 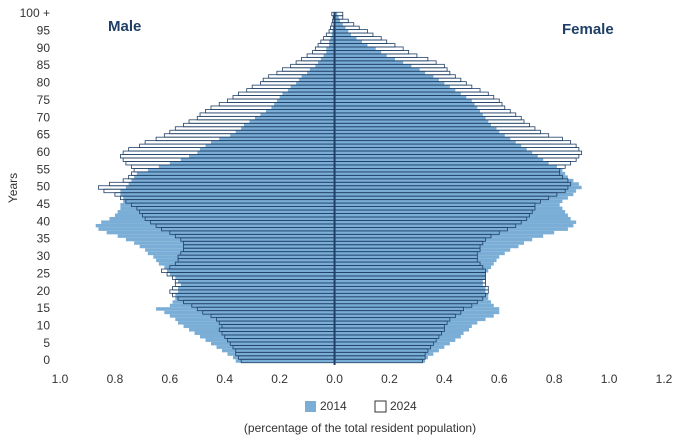 I want to click on x-tick-label: 0.0, so click(x=334, y=379).